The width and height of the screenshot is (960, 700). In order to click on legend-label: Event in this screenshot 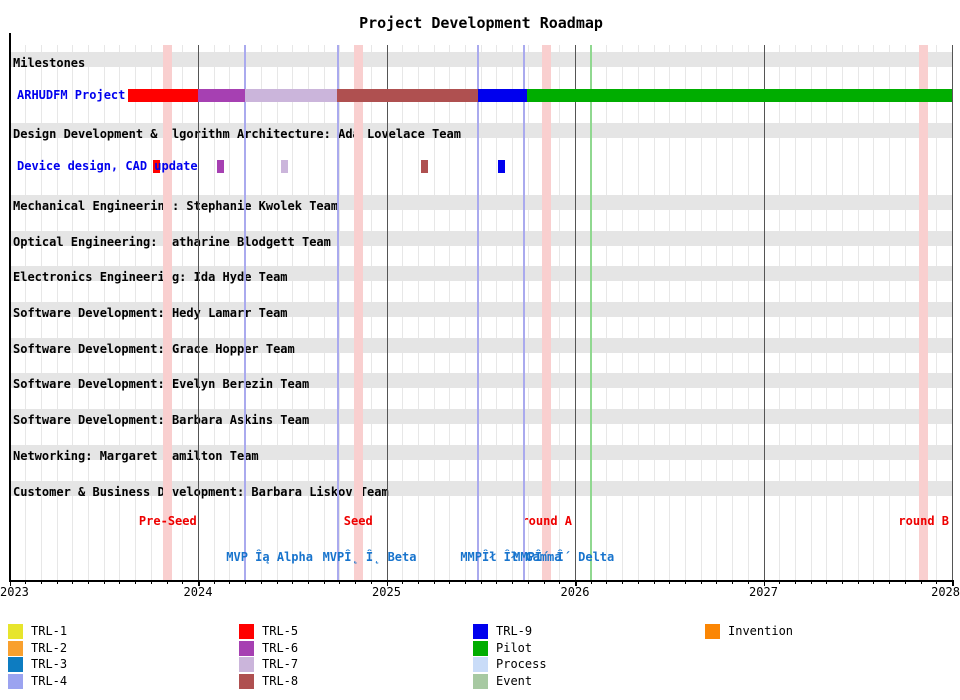, I will do `click(514, 681)`.